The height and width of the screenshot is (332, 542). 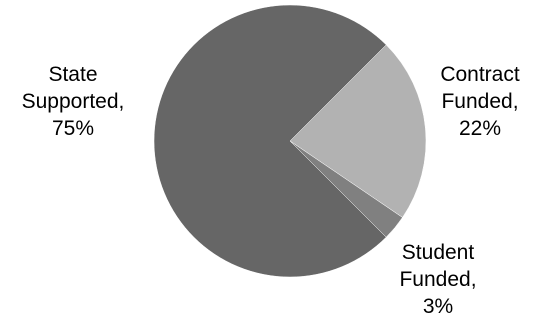 I want to click on label-student-funded-line-2: Funded,, so click(x=437, y=279).